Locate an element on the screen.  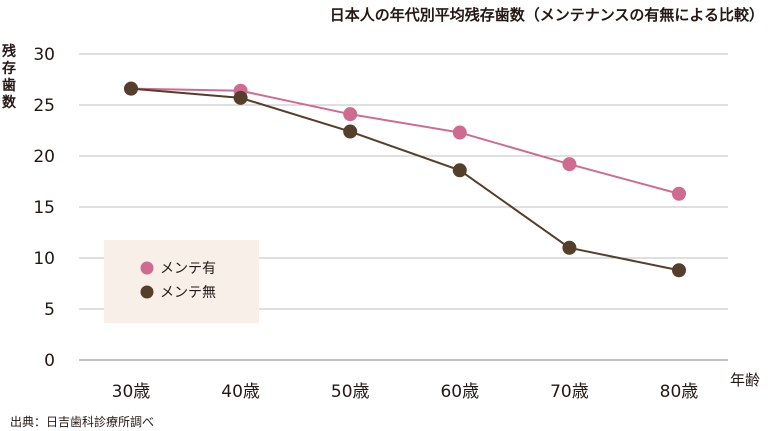
y-axis-label-char: 存 is located at coordinates (9, 68).